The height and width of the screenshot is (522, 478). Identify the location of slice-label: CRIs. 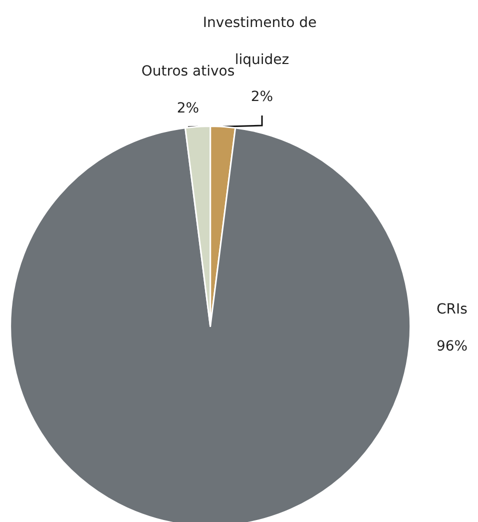
(452, 310).